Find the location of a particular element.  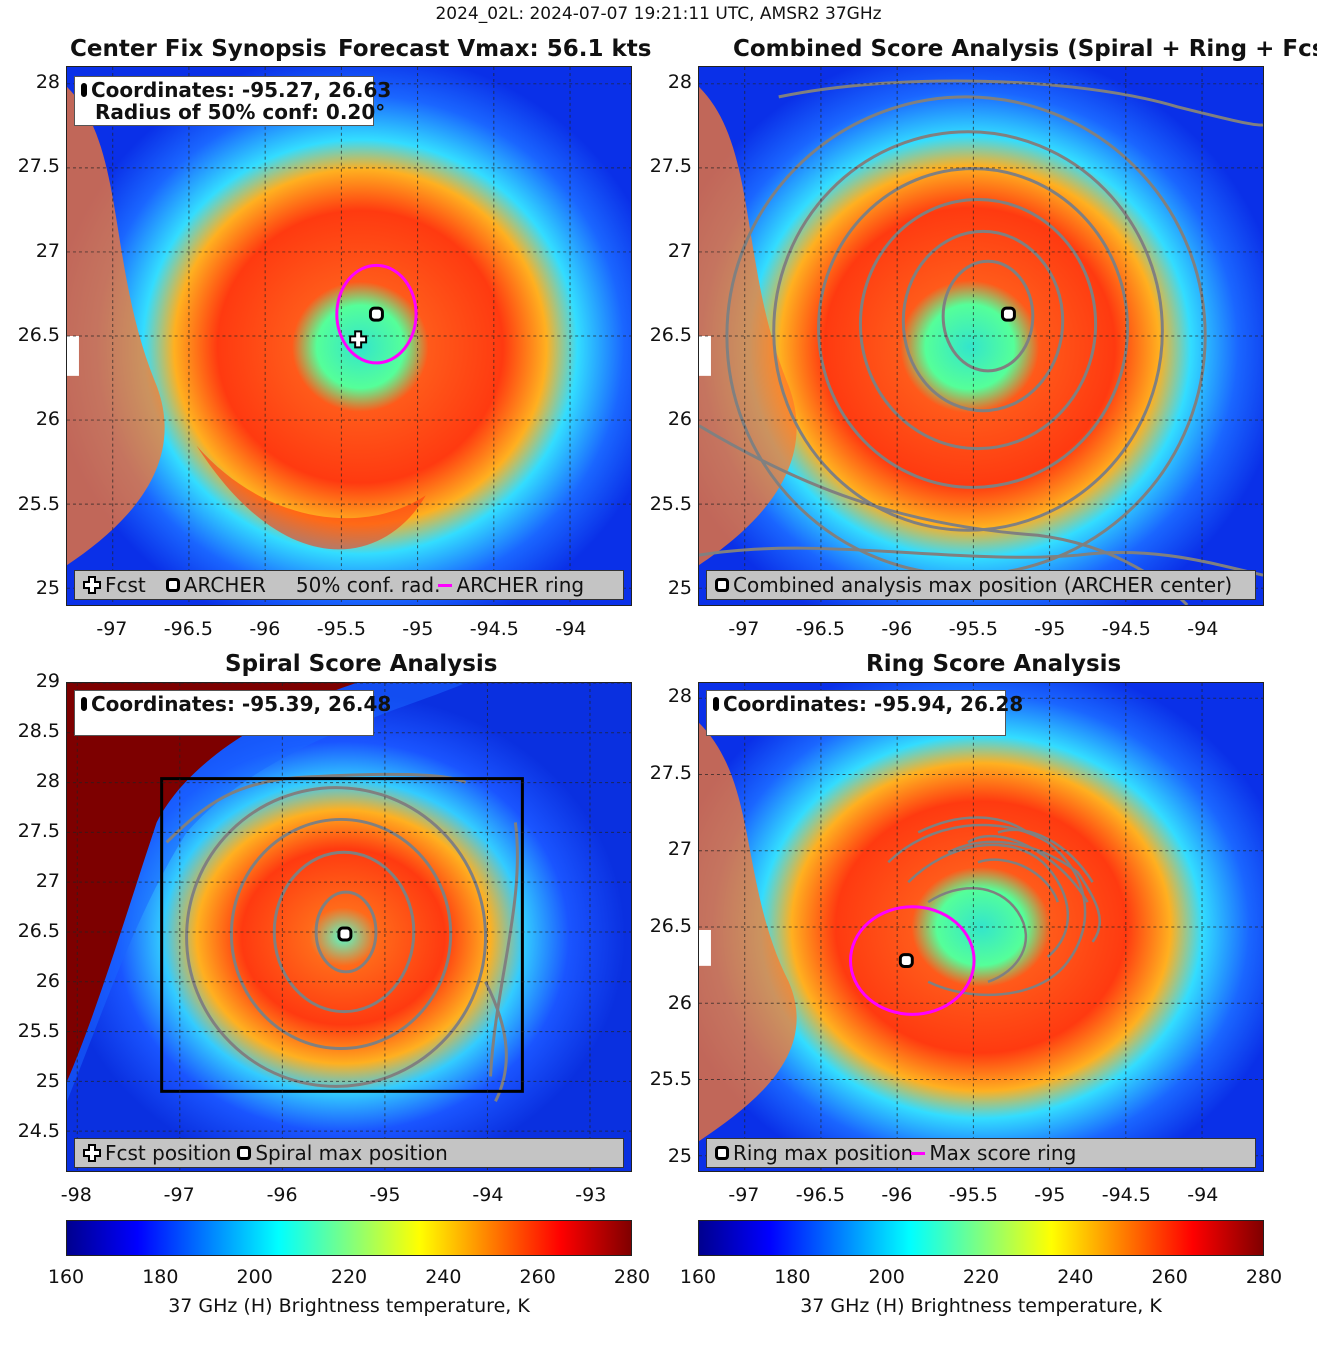

panel1-xtick: -95.5 is located at coordinates (341, 629).